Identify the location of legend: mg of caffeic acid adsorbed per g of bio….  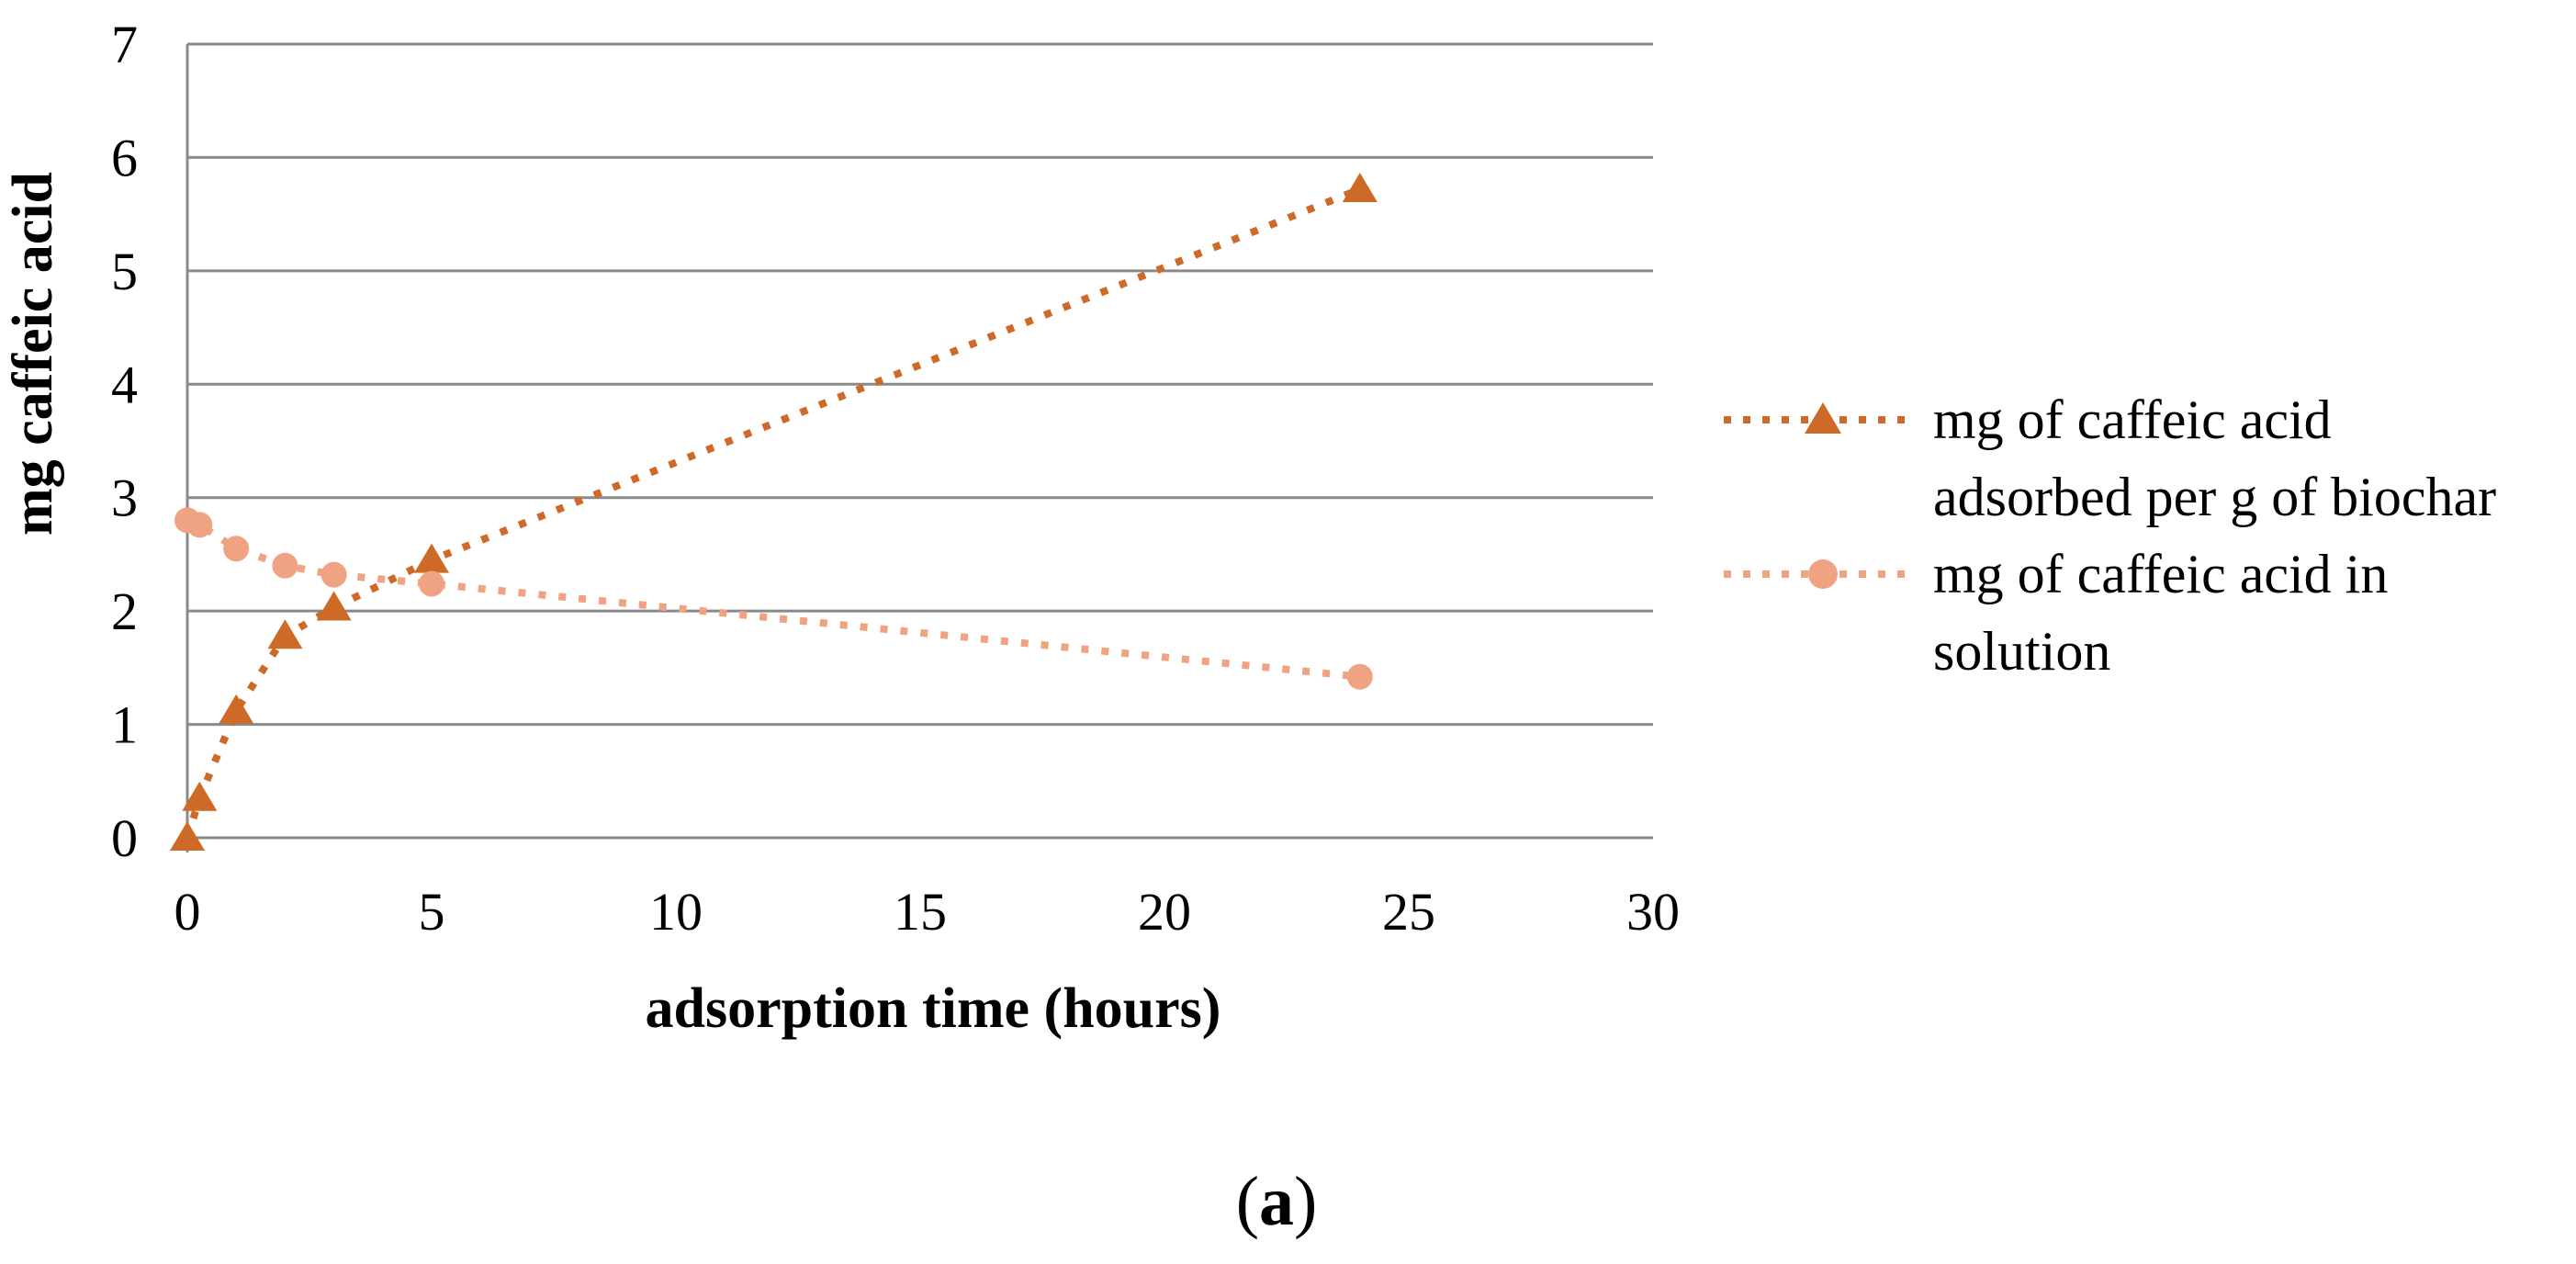
(2147, 535).